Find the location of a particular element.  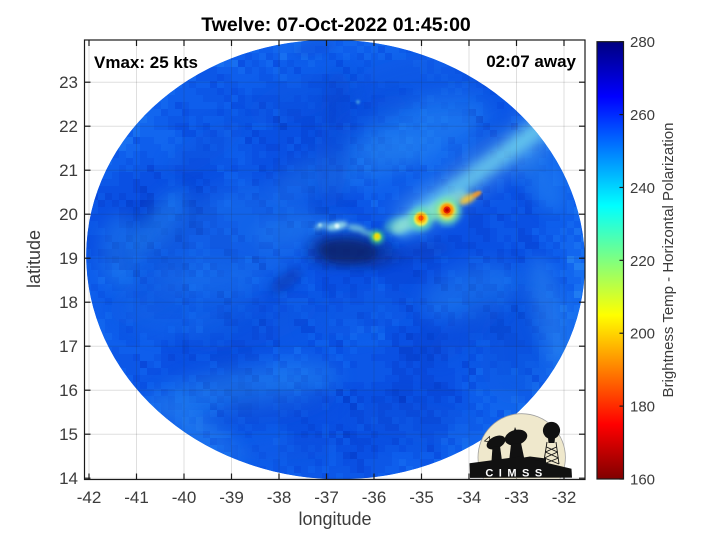

svg-text: -34 is located at coordinates (469, 497).